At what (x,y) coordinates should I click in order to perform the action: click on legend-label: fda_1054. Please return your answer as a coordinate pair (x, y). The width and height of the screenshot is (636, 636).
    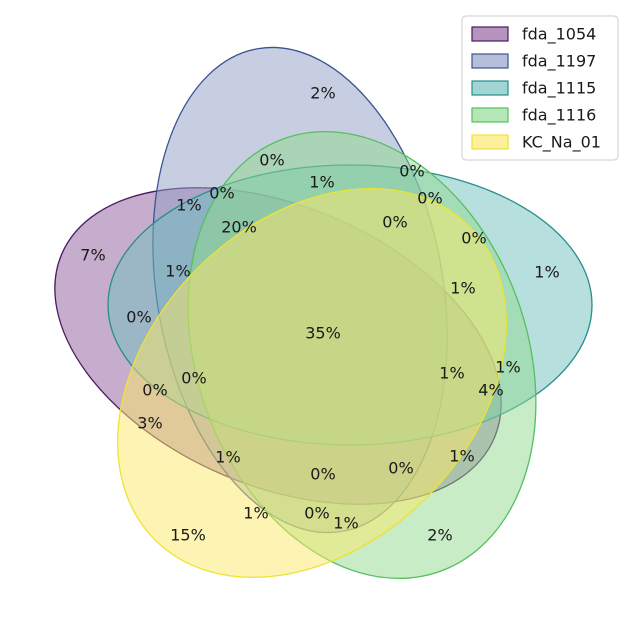
    Looking at the image, I should click on (559, 35).